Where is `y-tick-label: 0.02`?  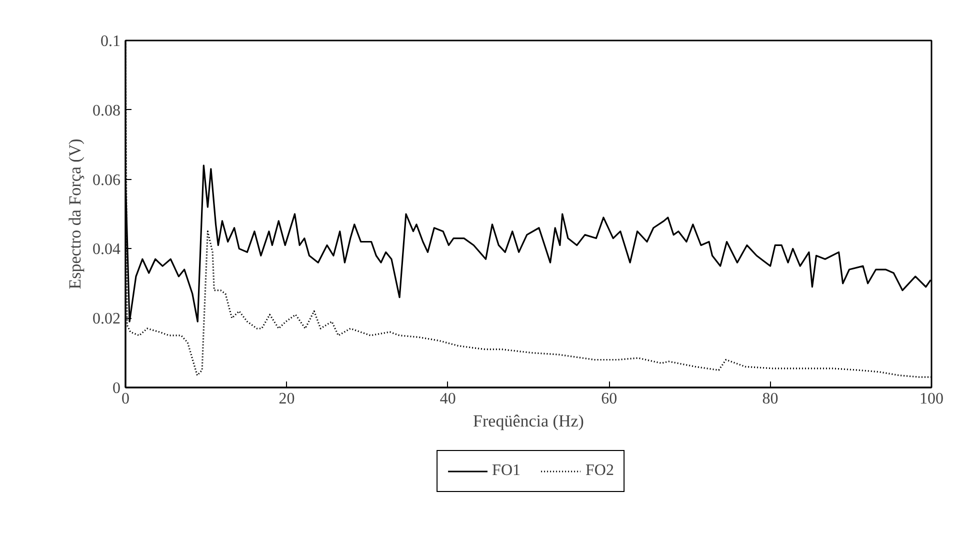
y-tick-label: 0.02 is located at coordinates (106, 319).